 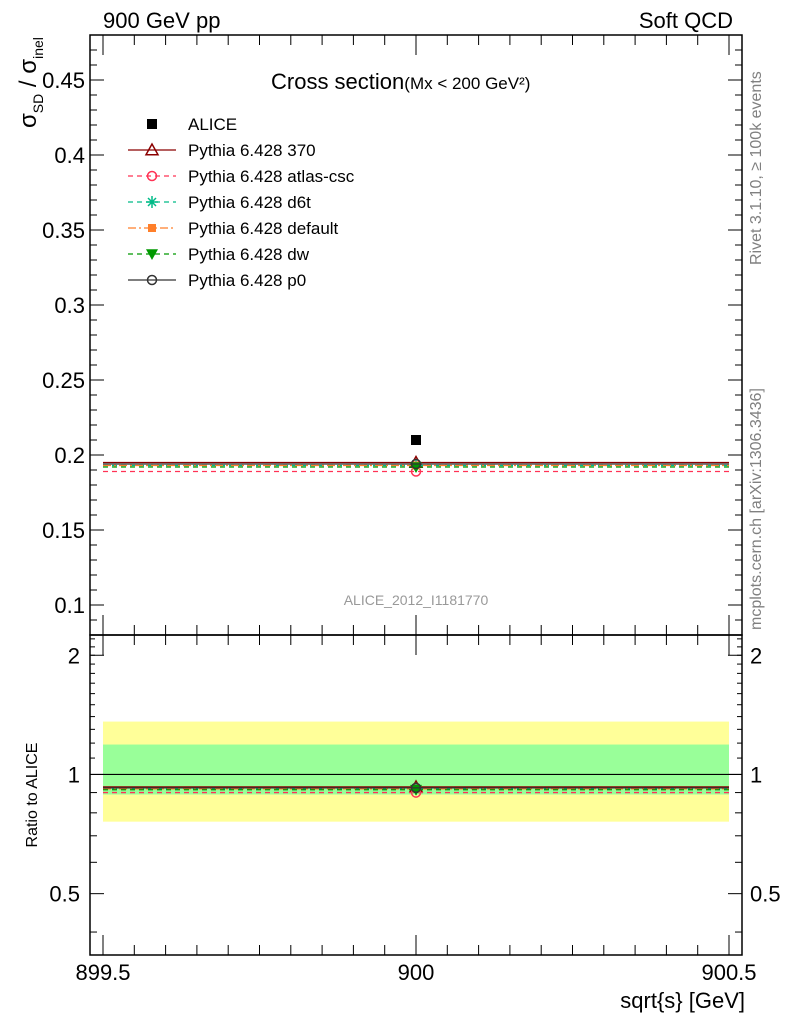 I want to click on y-tick-label-main: 0.45, so click(x=63, y=80).